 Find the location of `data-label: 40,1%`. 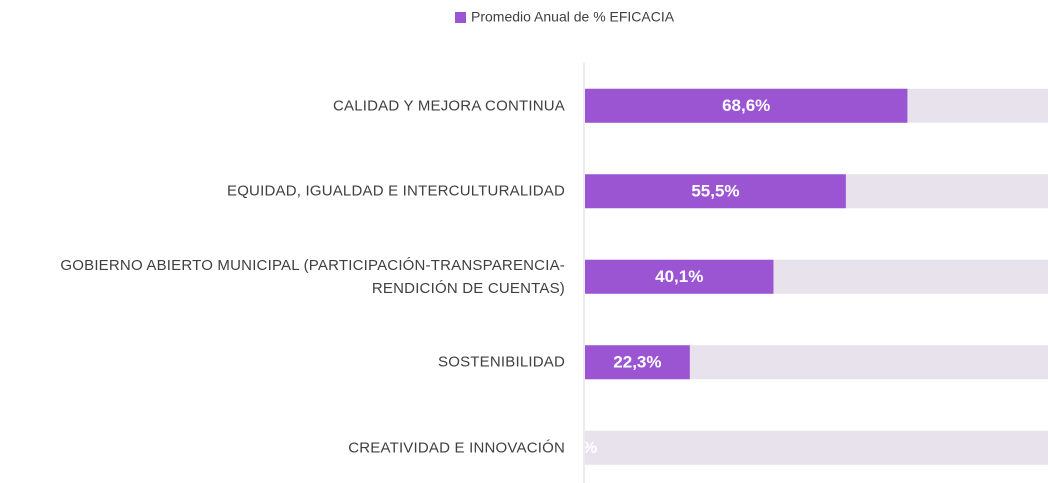

data-label: 40,1% is located at coordinates (679, 276).